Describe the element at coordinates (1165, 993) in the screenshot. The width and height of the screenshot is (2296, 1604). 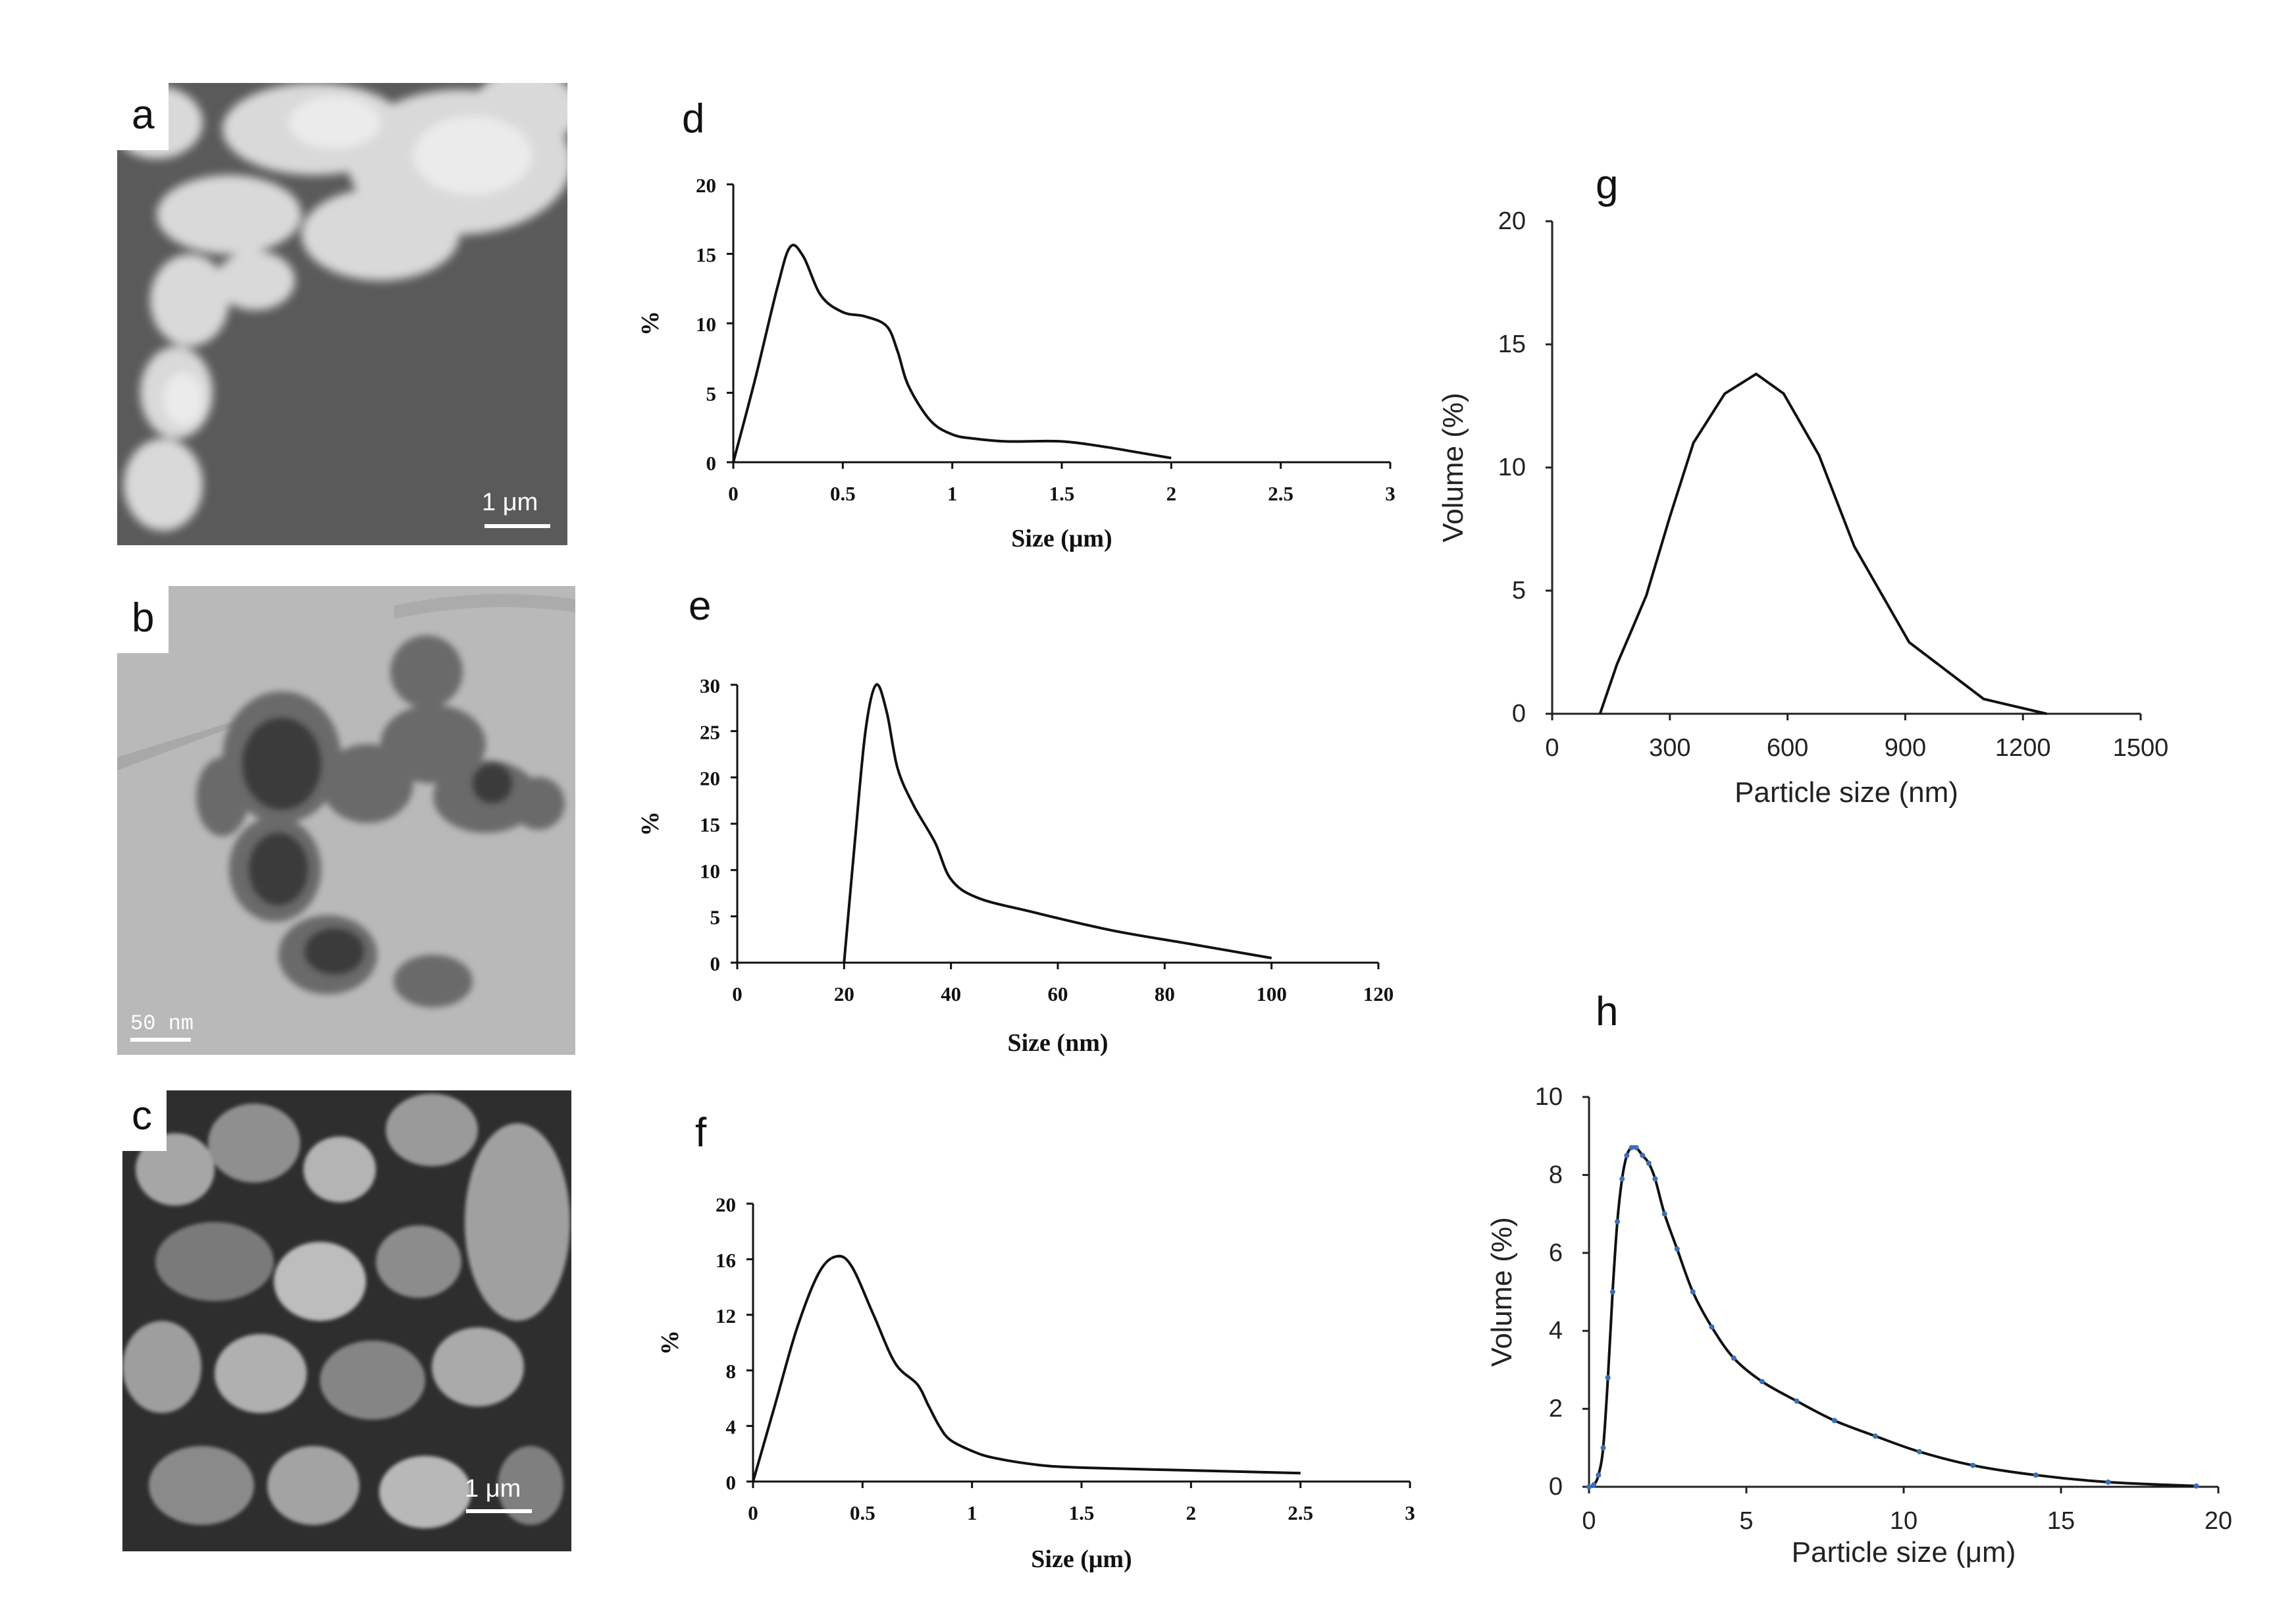
I see `x-tick-label-e: 80` at that location.